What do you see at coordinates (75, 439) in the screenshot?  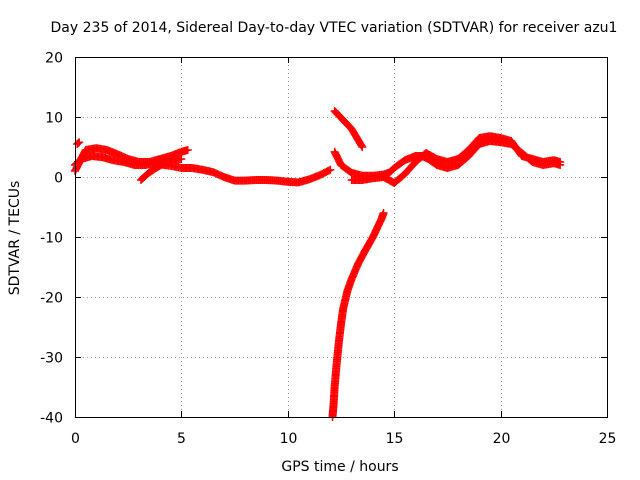 I see `x-tick-label: 0` at bounding box center [75, 439].